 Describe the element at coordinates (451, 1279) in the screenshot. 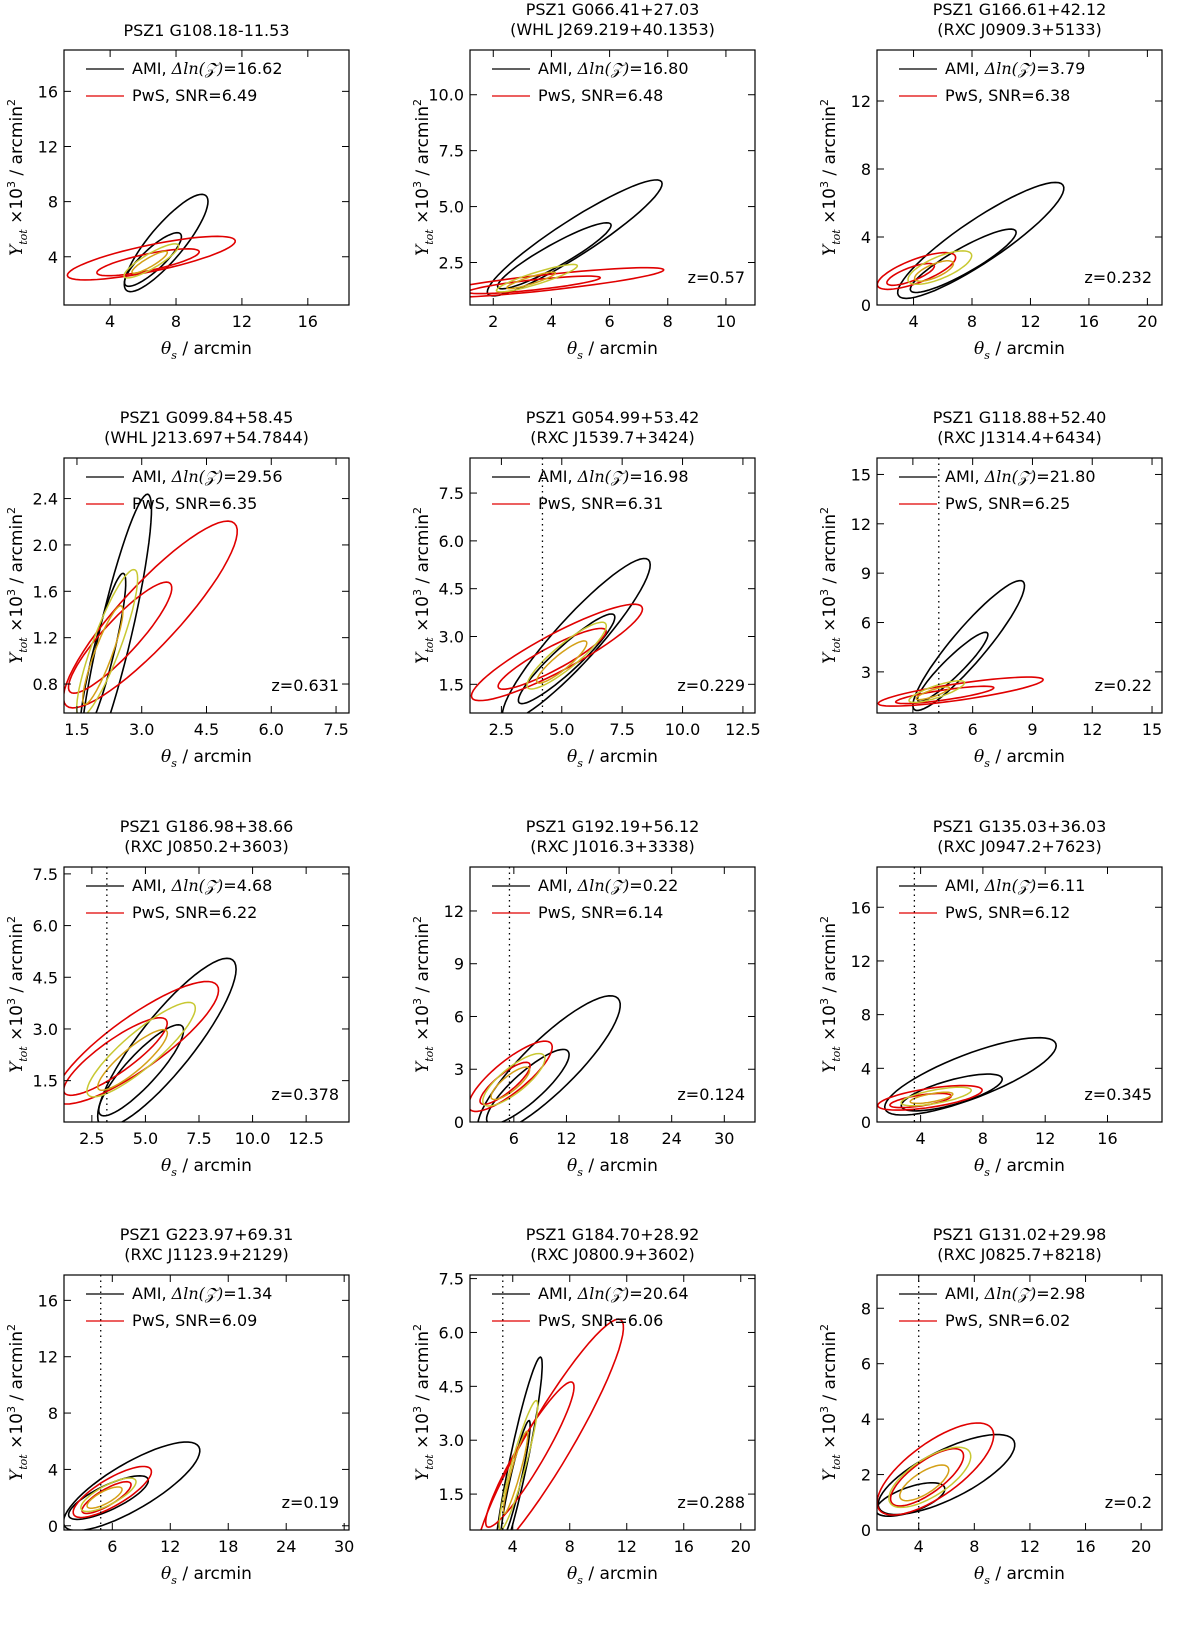

I see `y-tick-label: 7.5` at that location.